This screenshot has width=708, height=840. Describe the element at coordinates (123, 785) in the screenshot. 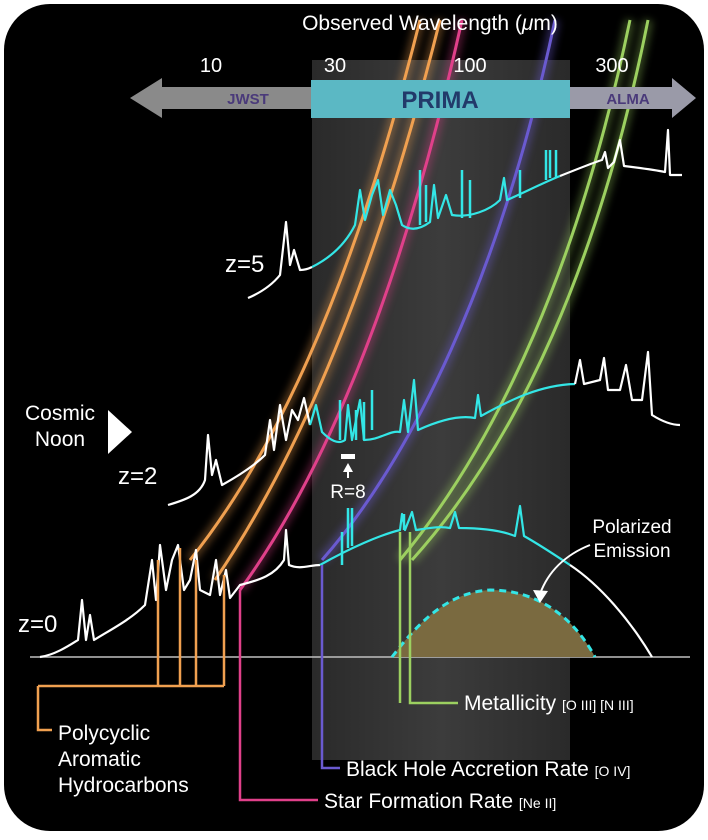

I see `pah-label-line3: Hydrocarbons` at that location.